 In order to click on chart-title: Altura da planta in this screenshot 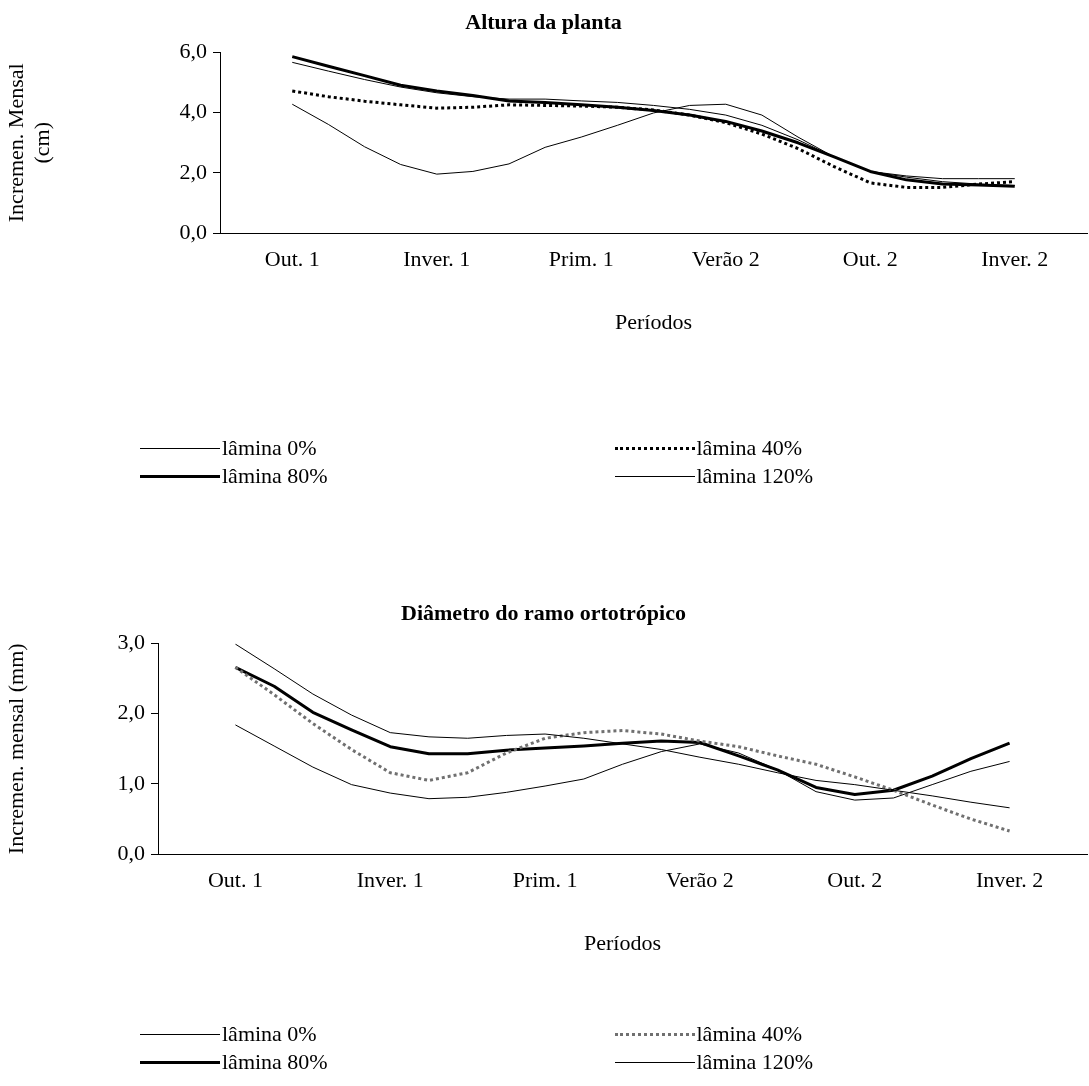, I will do `click(543, 21)`.